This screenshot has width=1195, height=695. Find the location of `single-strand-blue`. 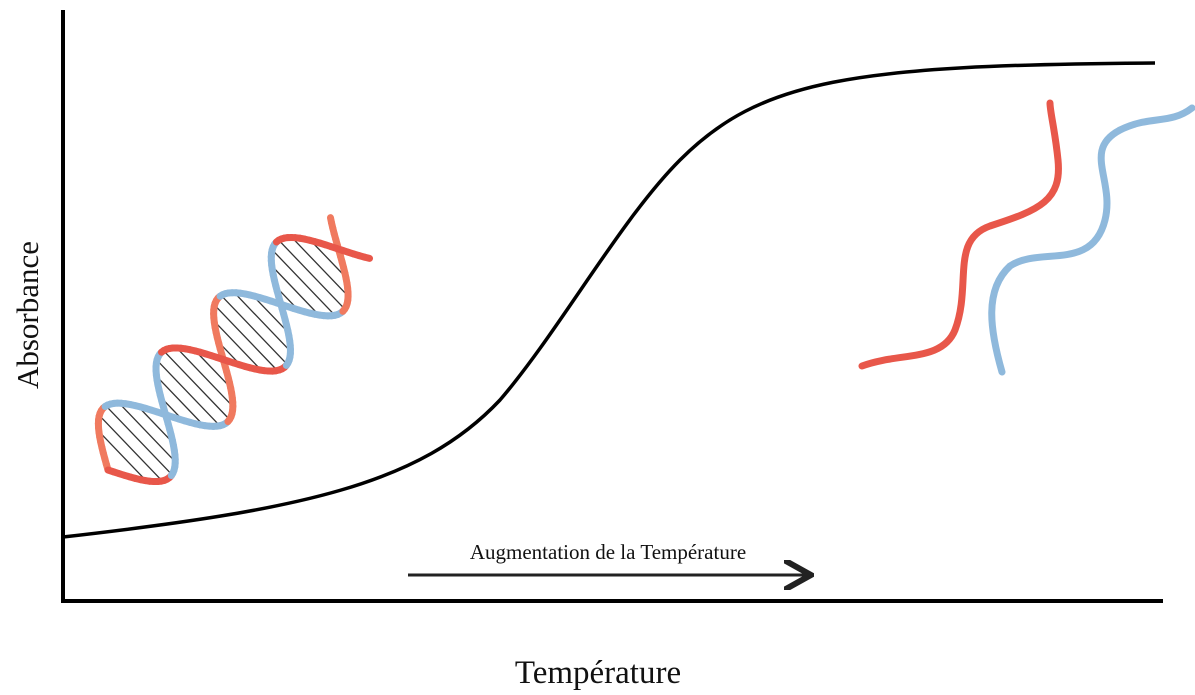

single-strand-blue is located at coordinates (1091, 240).